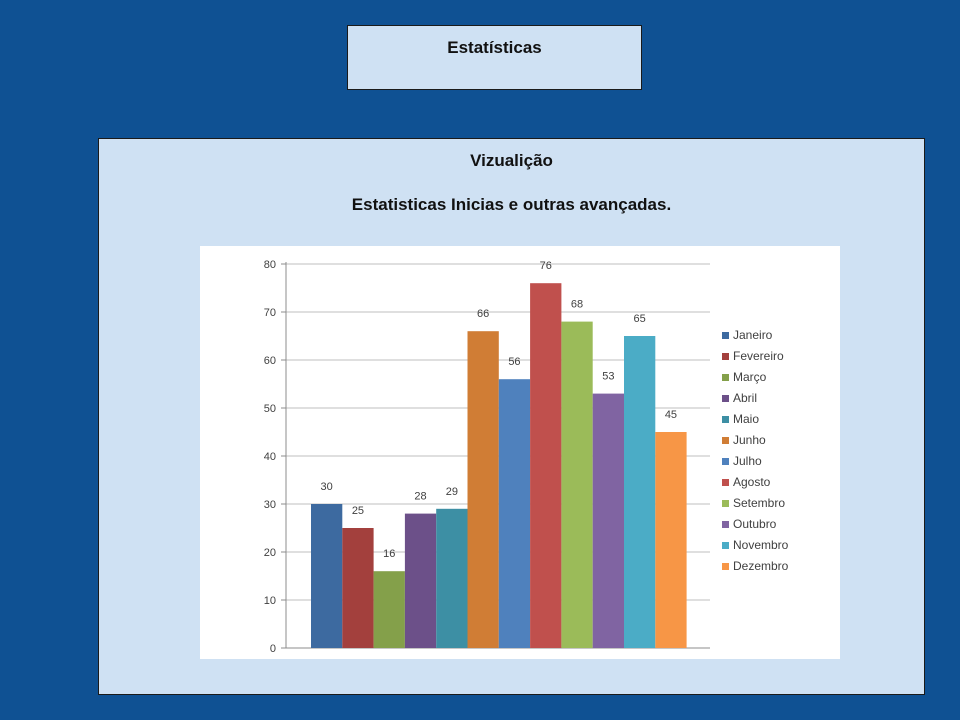  What do you see at coordinates (640, 319) in the screenshot?
I see `data-label: 65` at bounding box center [640, 319].